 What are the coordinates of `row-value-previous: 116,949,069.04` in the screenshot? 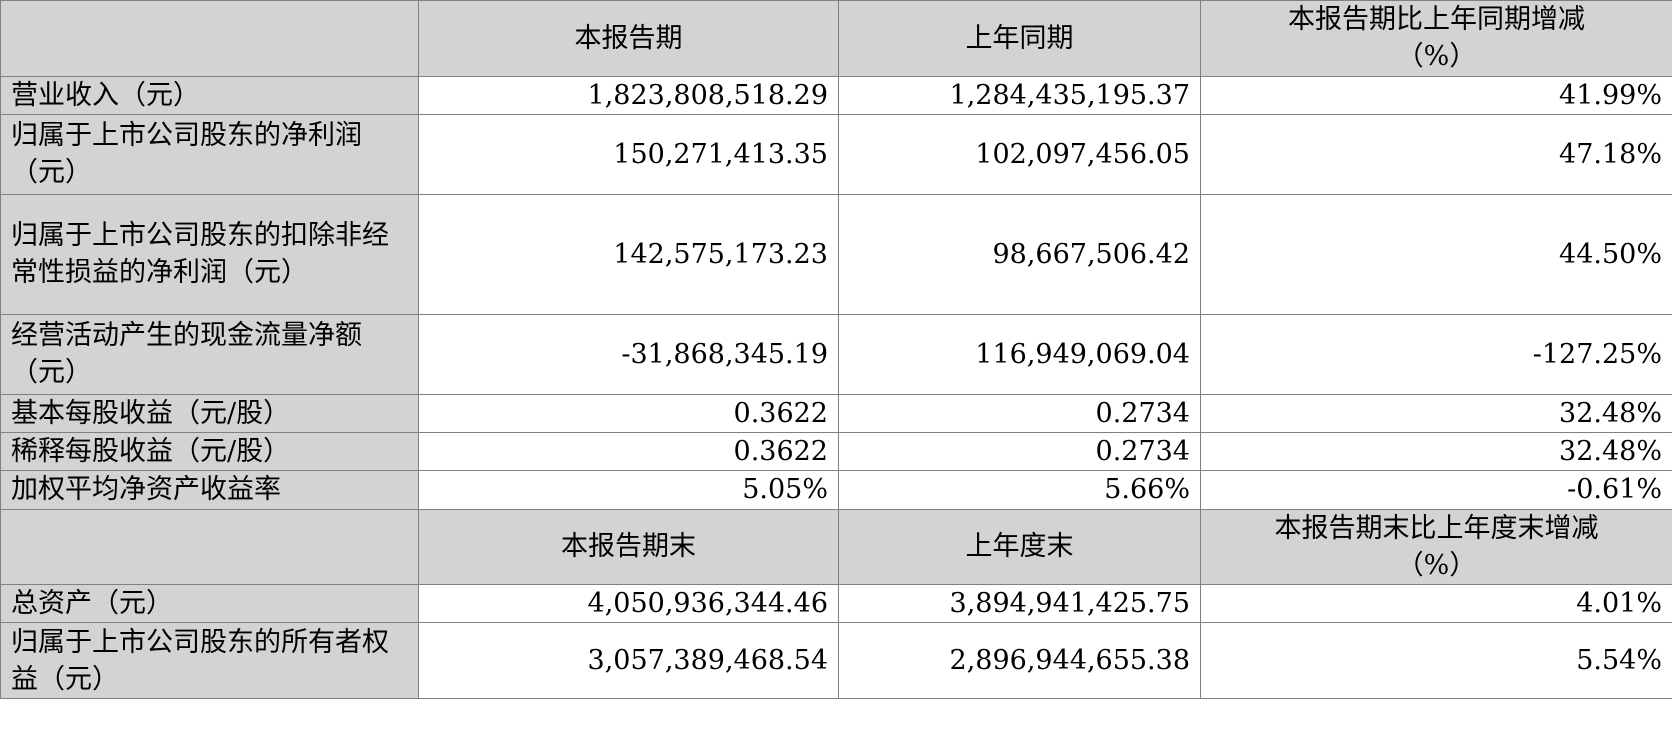 It's located at (1019, 354).